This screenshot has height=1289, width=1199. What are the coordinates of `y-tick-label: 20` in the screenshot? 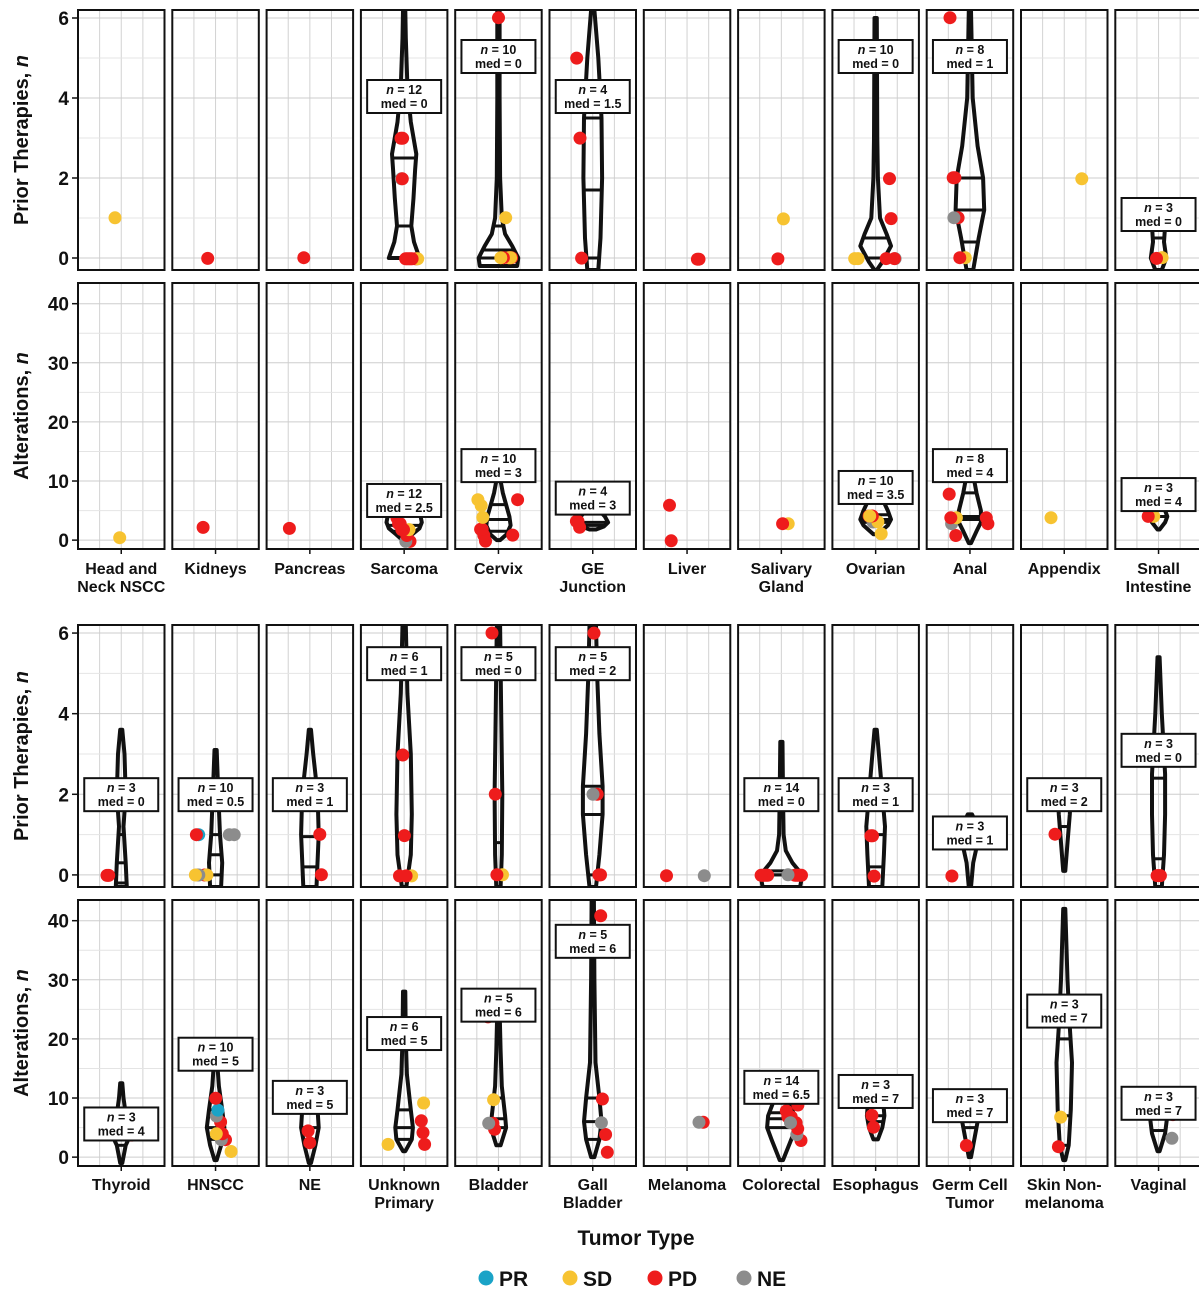 It's located at (58, 1040).